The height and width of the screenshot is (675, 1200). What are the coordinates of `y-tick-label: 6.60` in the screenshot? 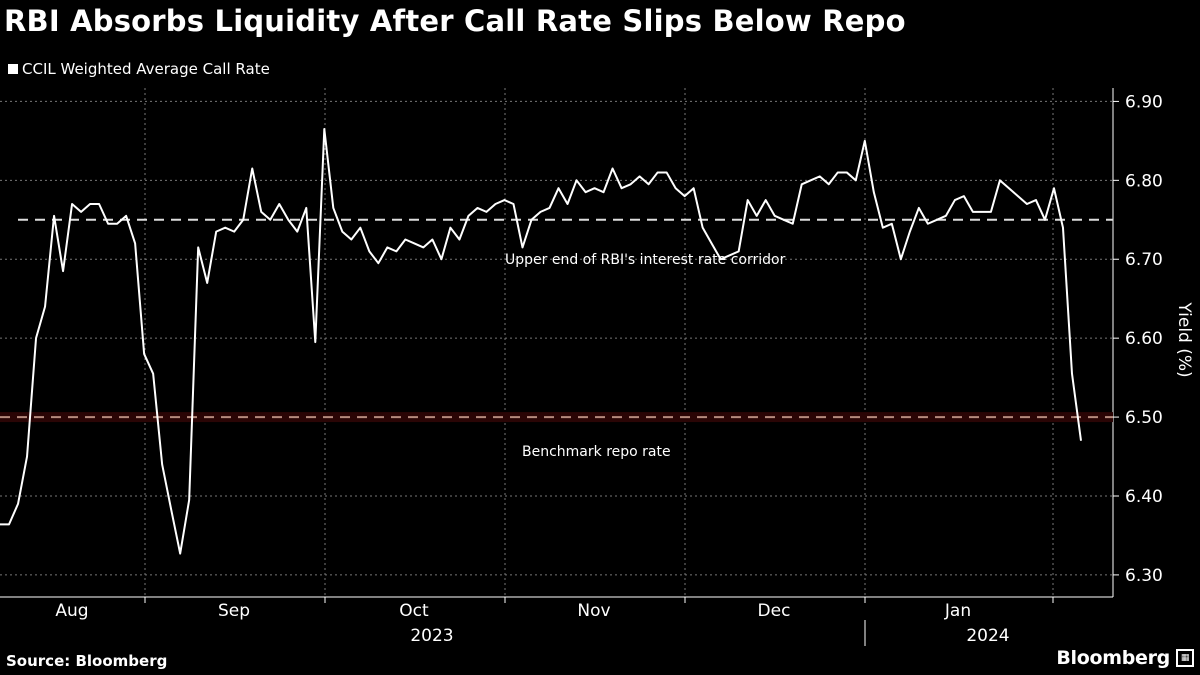 It's located at (1144, 339).